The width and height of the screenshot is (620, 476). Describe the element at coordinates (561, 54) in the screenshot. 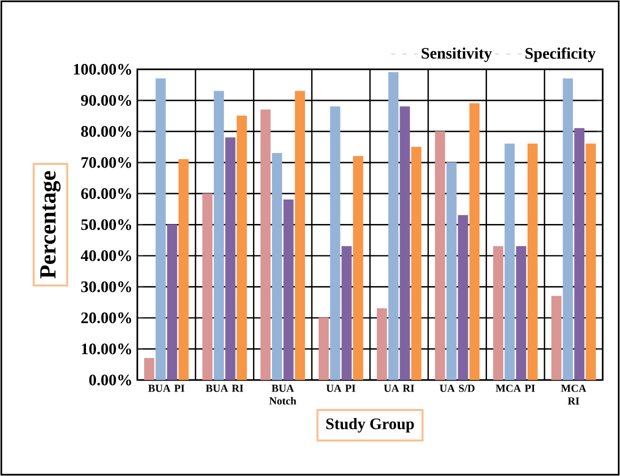

I see `legend-label: Specificity` at that location.